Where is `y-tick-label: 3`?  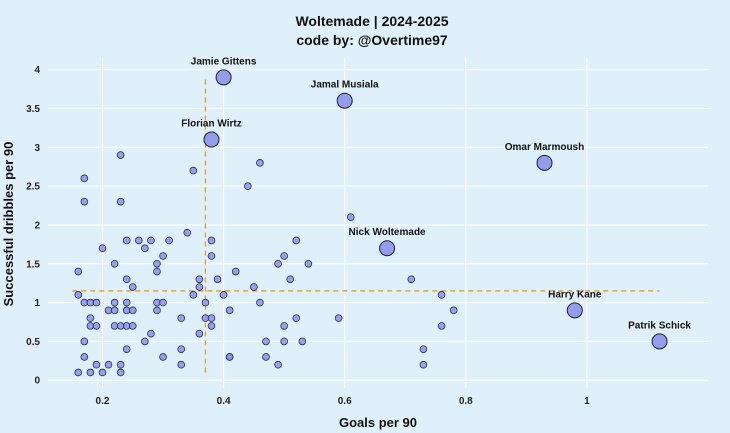
y-tick-label: 3 is located at coordinates (37, 148).